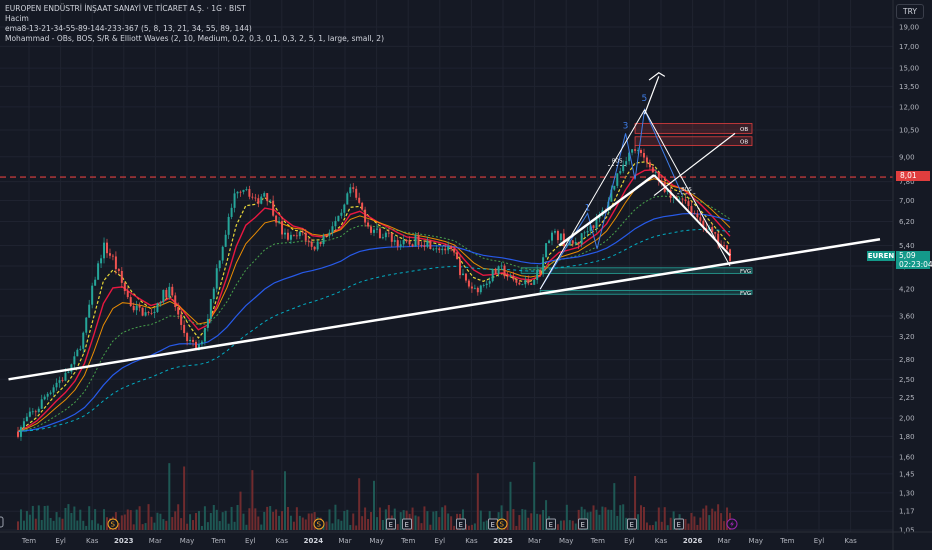 The image size is (932, 550). What do you see at coordinates (124, 541) in the screenshot?
I see `time-tick-label: 2023` at bounding box center [124, 541].